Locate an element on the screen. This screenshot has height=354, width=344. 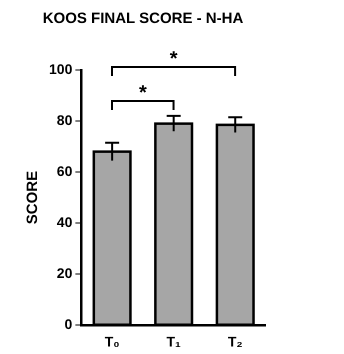
y-tick-label: 20 is located at coordinates (64, 273).